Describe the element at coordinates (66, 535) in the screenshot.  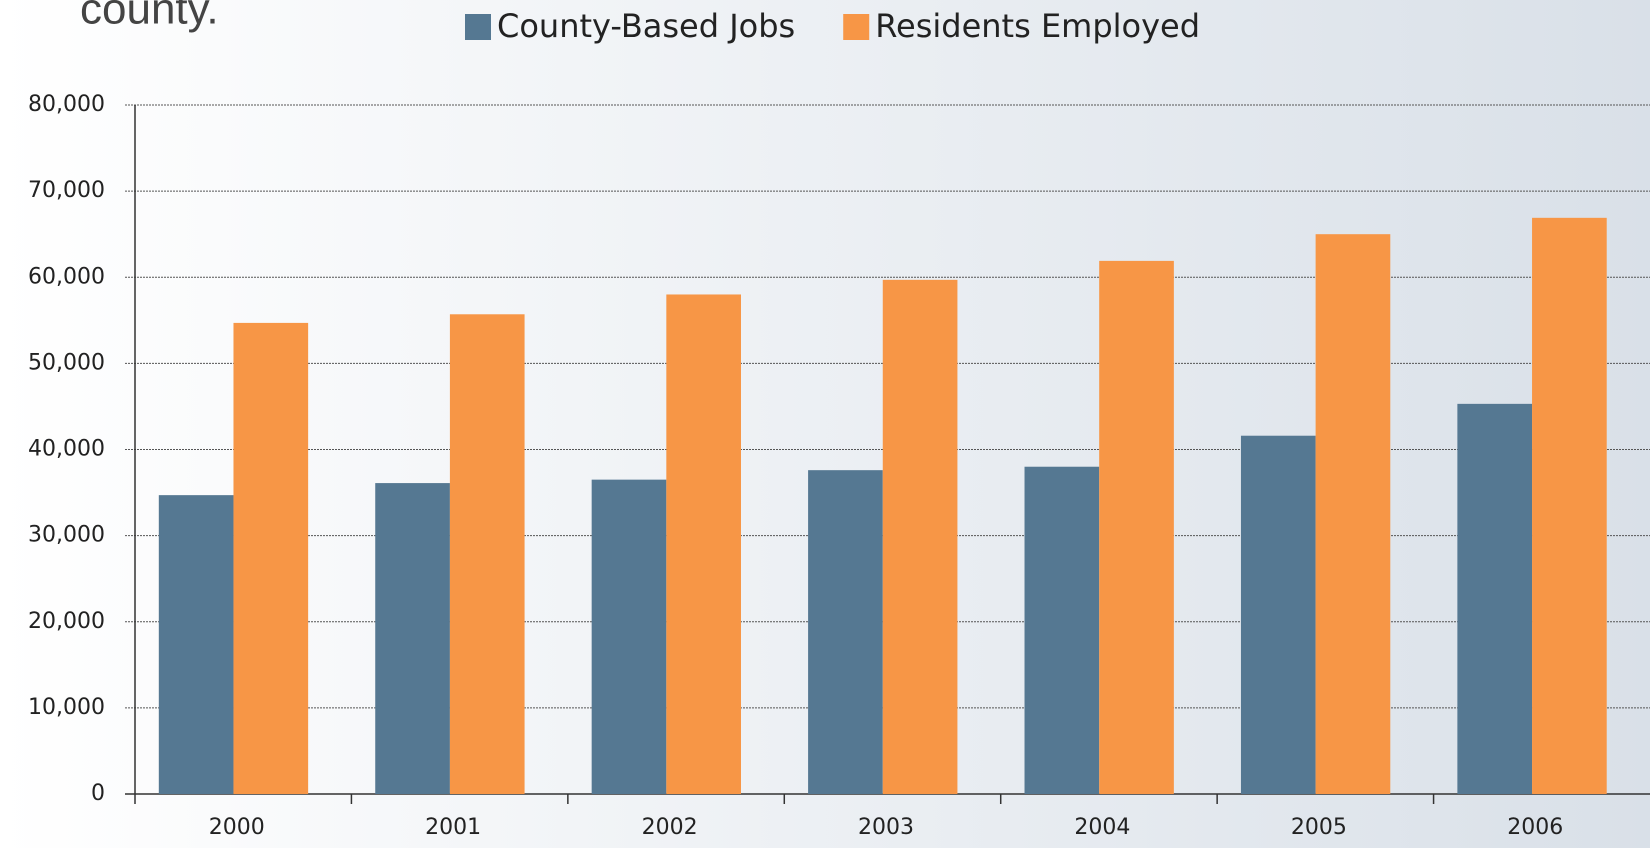
I see `y-tick-label: 30,000` at that location.